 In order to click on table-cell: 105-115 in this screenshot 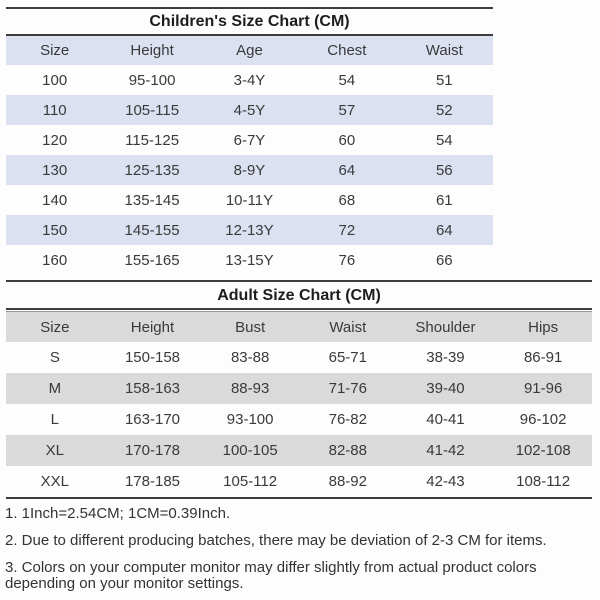, I will do `click(152, 110)`.